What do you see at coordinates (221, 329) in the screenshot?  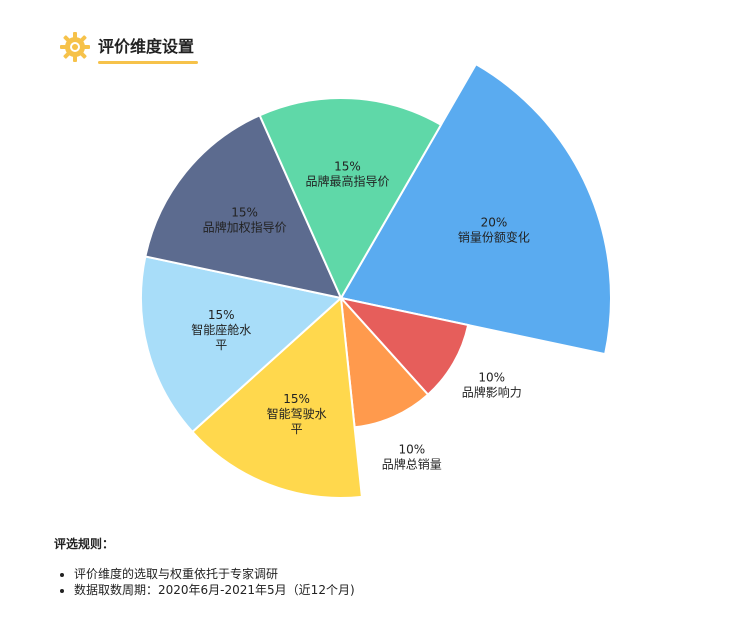 I see `slice-name-label: 智能座舱水` at bounding box center [221, 329].